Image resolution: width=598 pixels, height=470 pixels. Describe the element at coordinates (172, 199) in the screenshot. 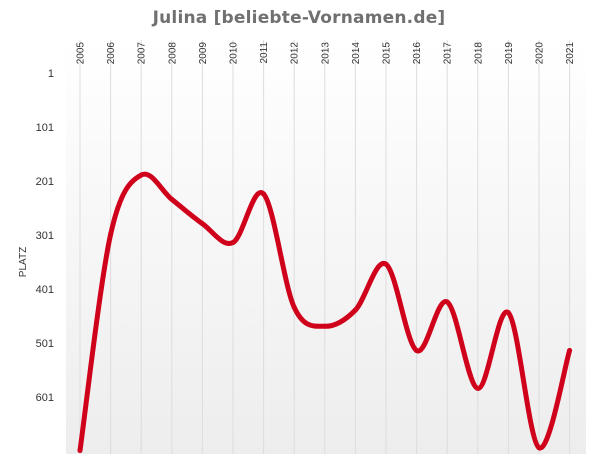

I see `data-point-2008` at that location.